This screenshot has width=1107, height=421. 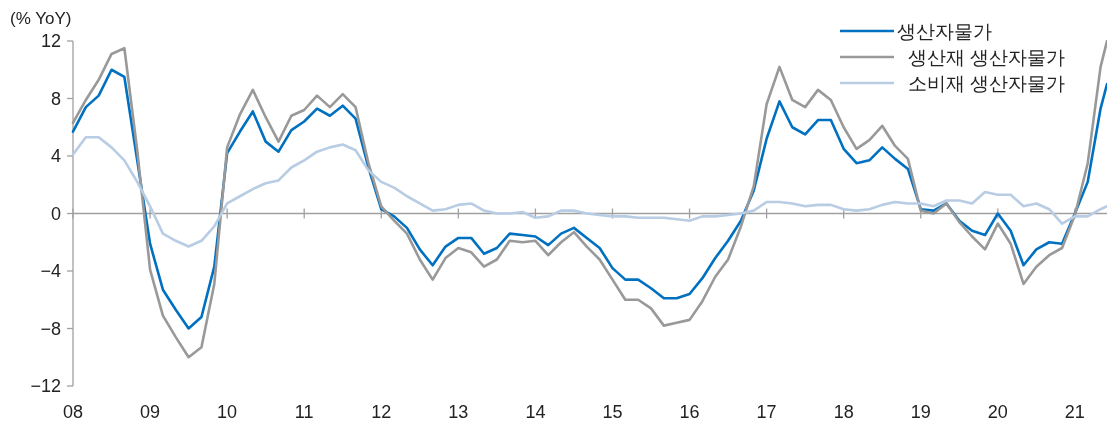 I want to click on x-tick-label: 21, so click(x=1074, y=411).